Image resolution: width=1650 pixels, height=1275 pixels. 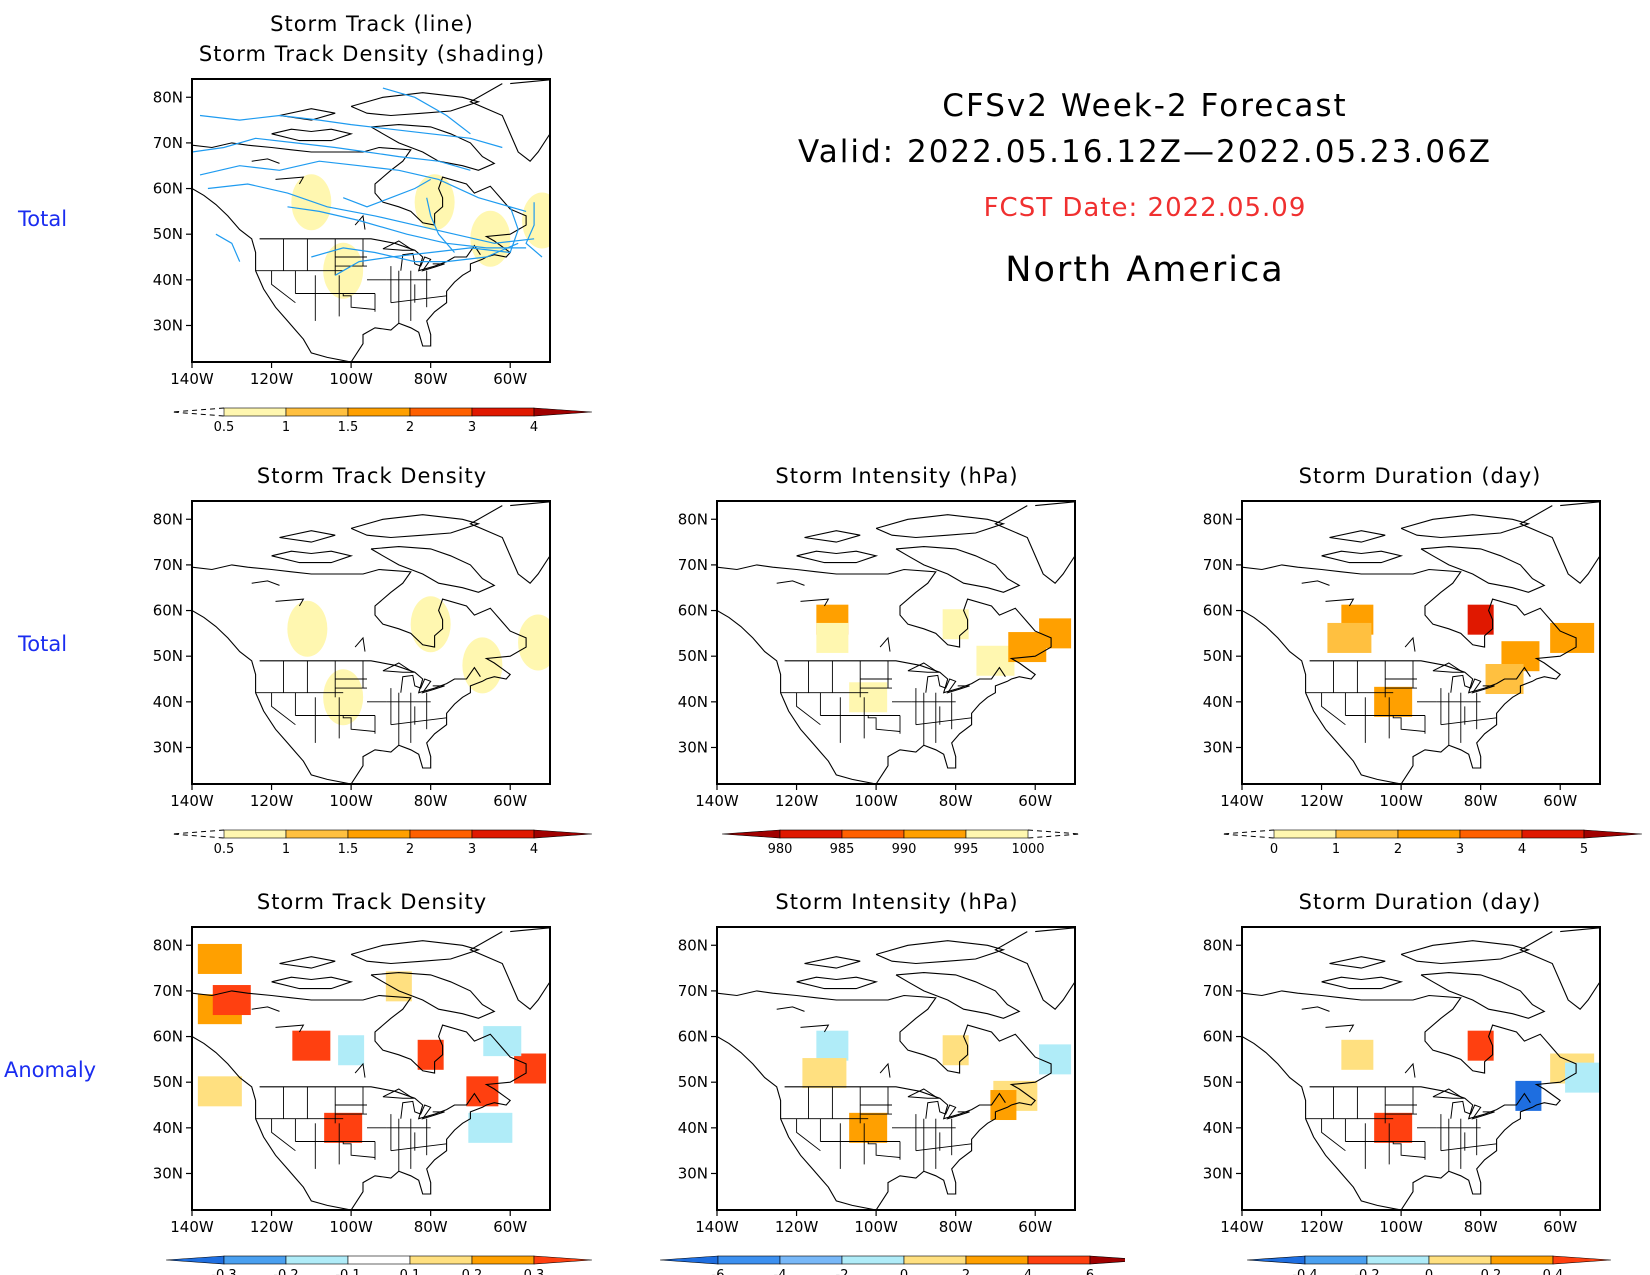 I want to click on colorbar-over-arrow, so click(x=563, y=834).